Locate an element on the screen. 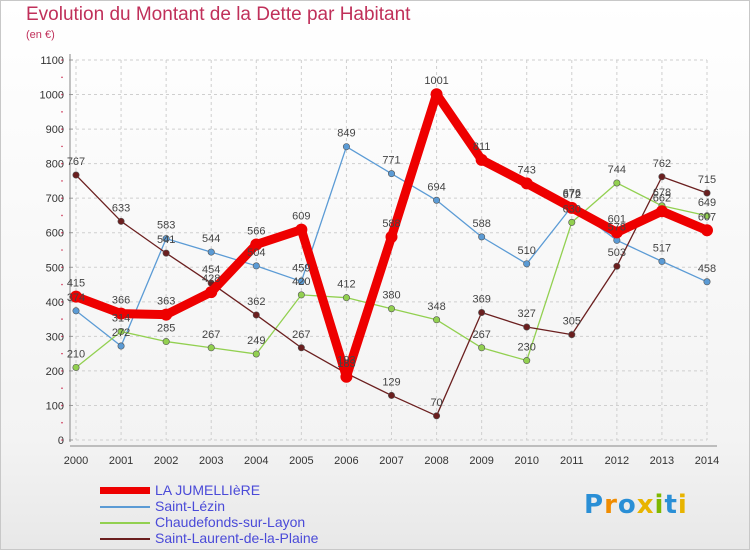 The height and width of the screenshot is (550, 750). chart-subtitle: (en €) is located at coordinates (40, 35).